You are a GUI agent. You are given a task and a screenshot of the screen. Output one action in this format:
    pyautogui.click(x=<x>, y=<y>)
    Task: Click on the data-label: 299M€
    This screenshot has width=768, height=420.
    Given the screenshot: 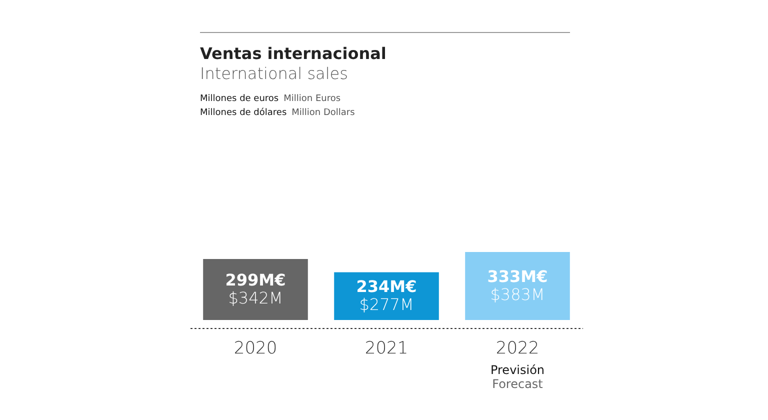 What is the action you would take?
    pyautogui.click(x=255, y=280)
    